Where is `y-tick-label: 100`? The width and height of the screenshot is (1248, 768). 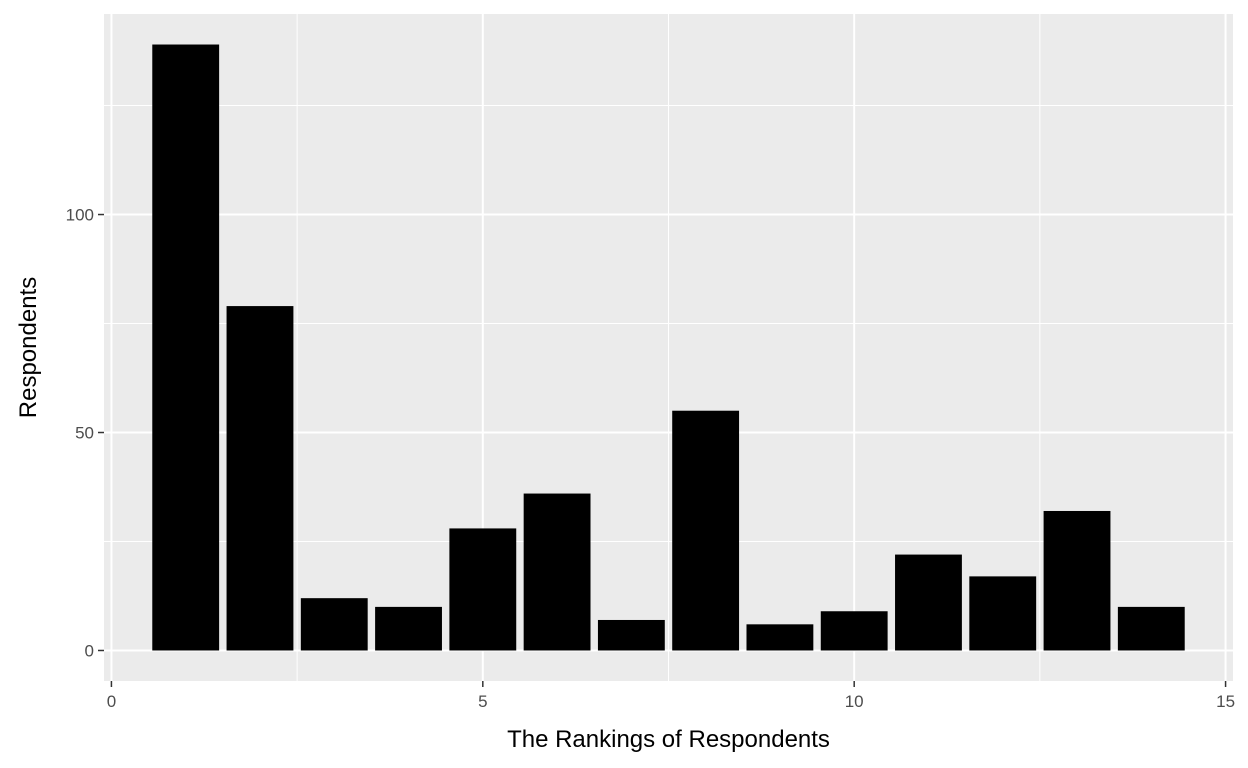 y-tick-label: 100 is located at coordinates (80, 215).